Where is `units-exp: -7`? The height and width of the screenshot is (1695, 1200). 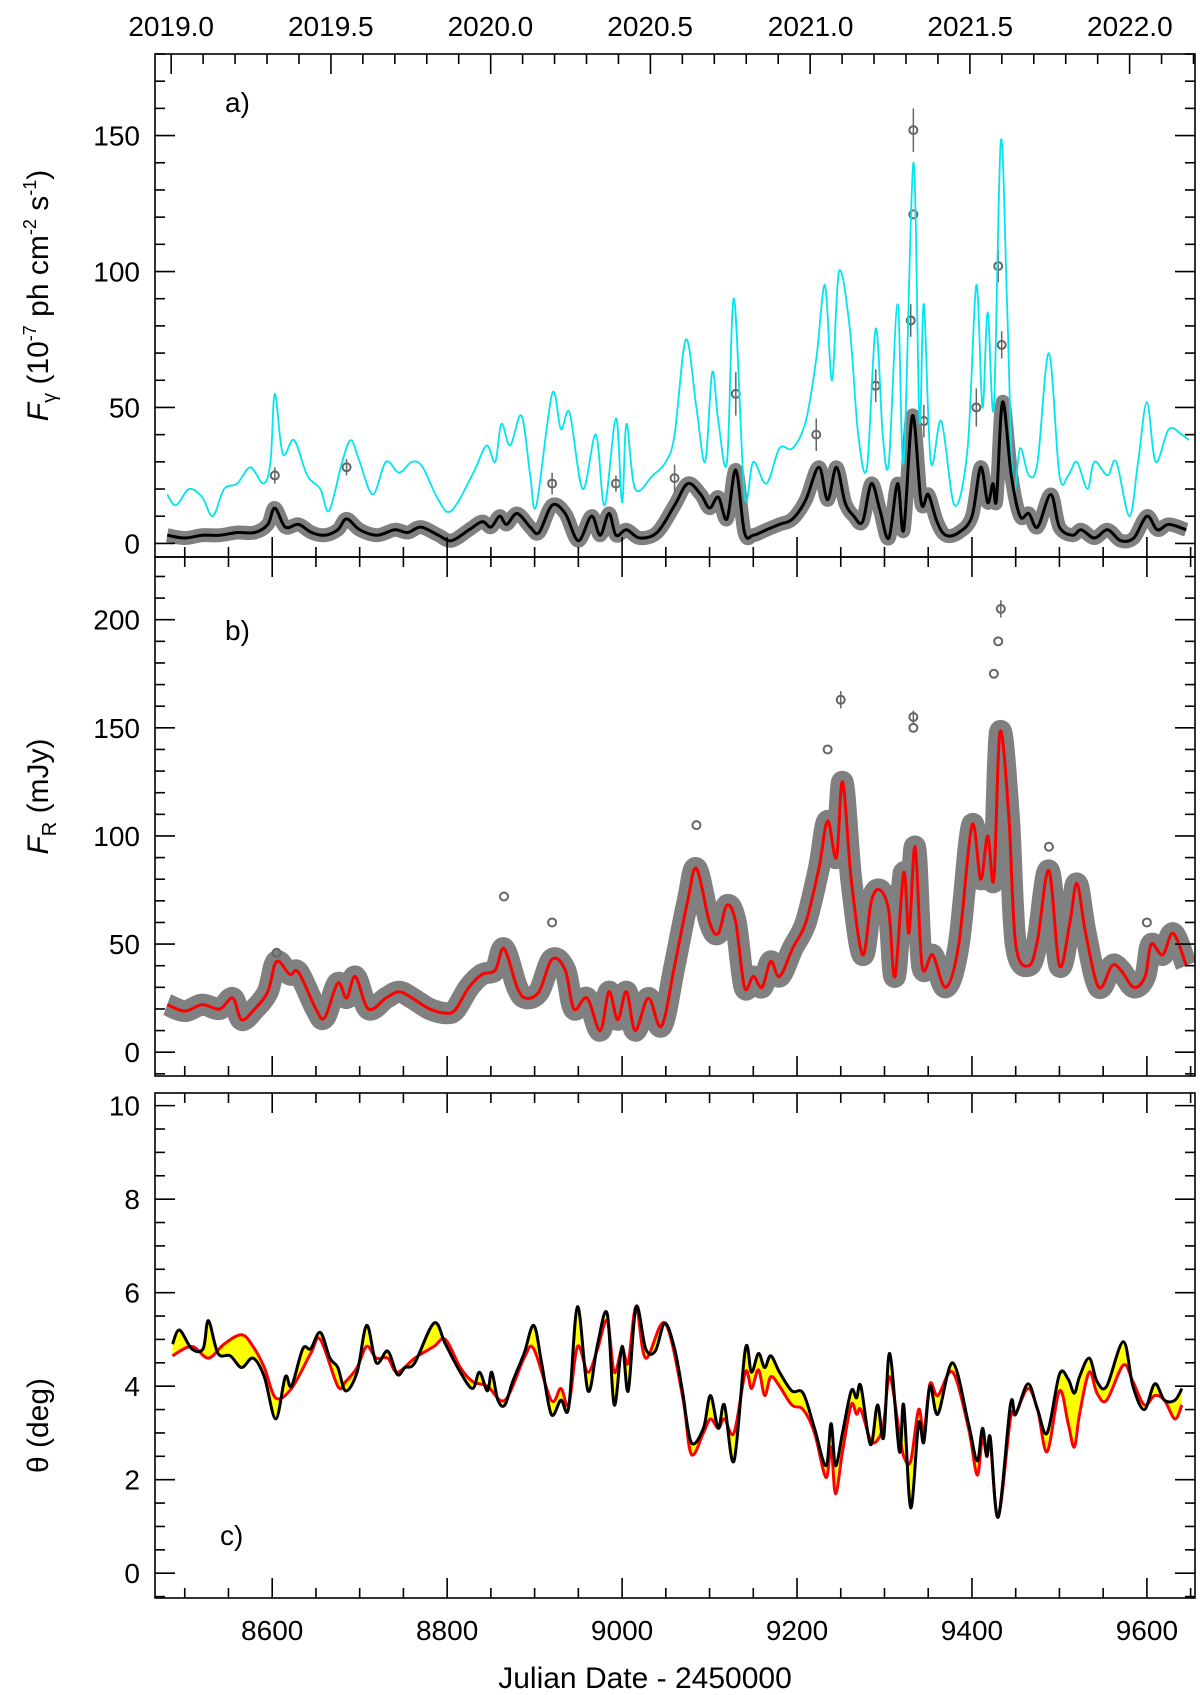
units-exp: -7 is located at coordinates (30, 333).